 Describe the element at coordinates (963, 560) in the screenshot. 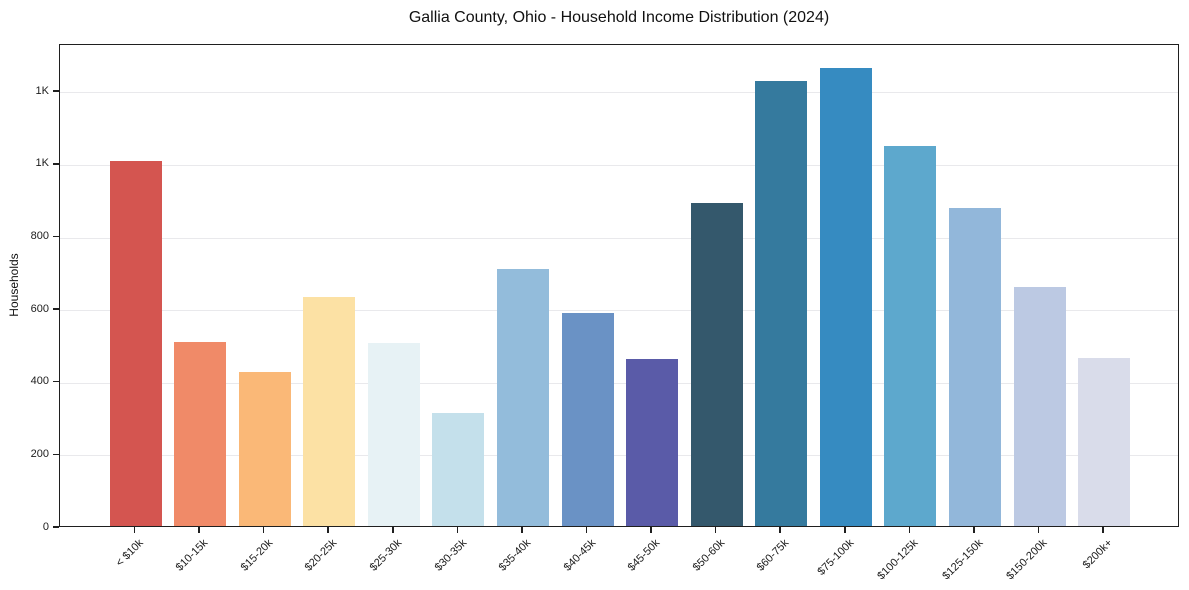

I see `x-tick-label: $125-150k` at that location.